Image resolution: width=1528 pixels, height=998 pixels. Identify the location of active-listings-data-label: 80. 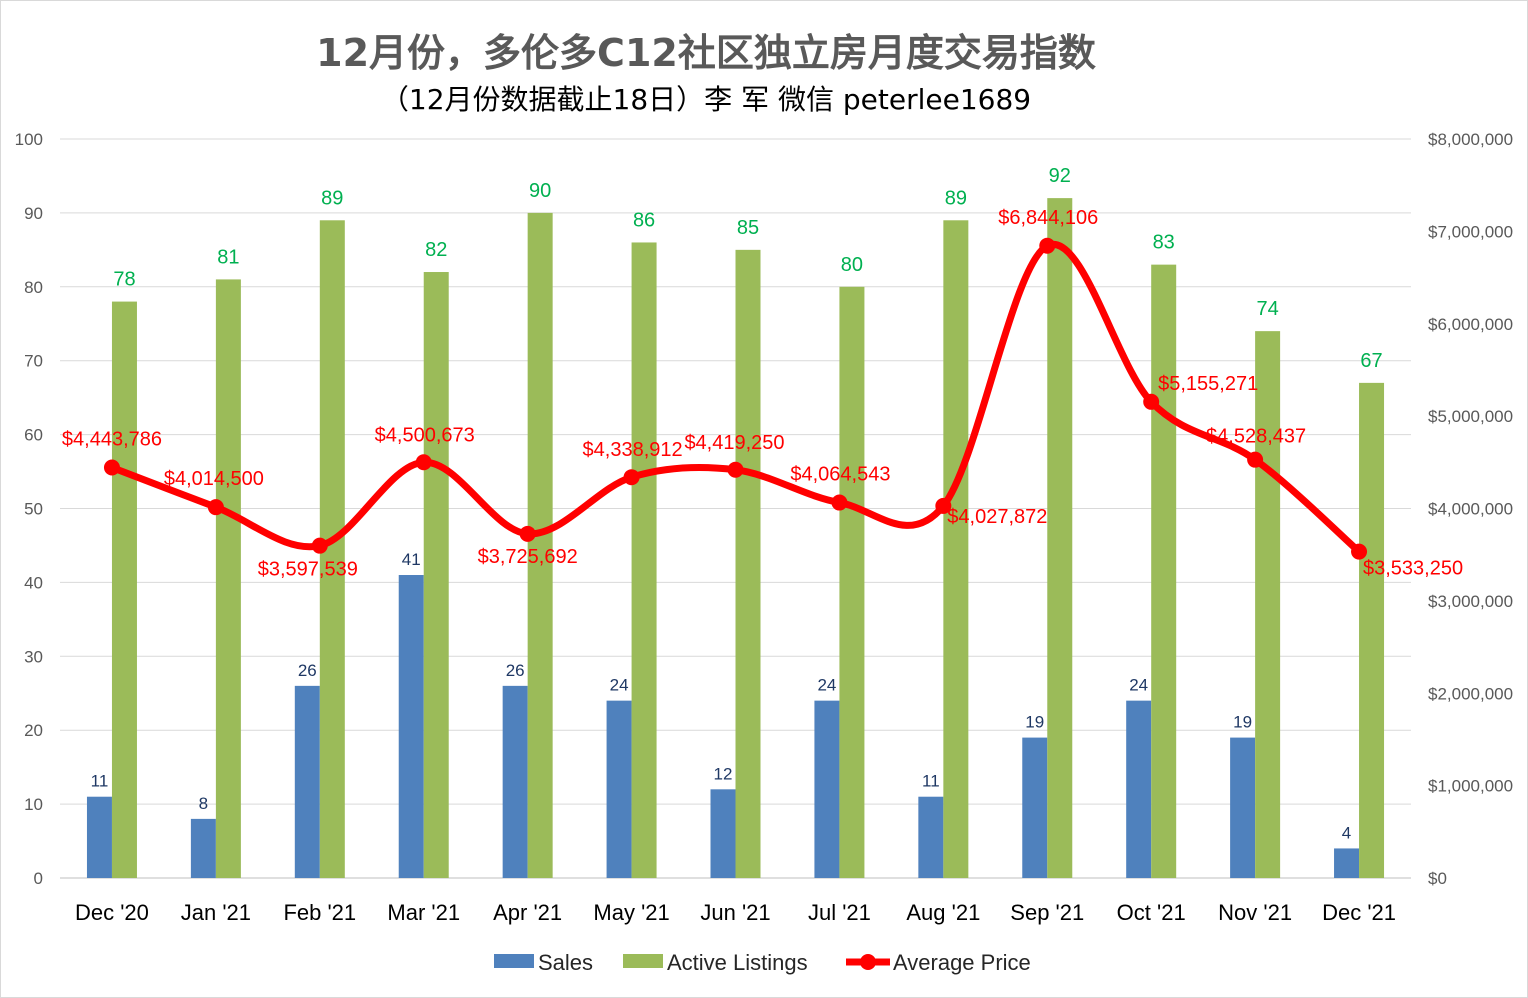
(852, 265).